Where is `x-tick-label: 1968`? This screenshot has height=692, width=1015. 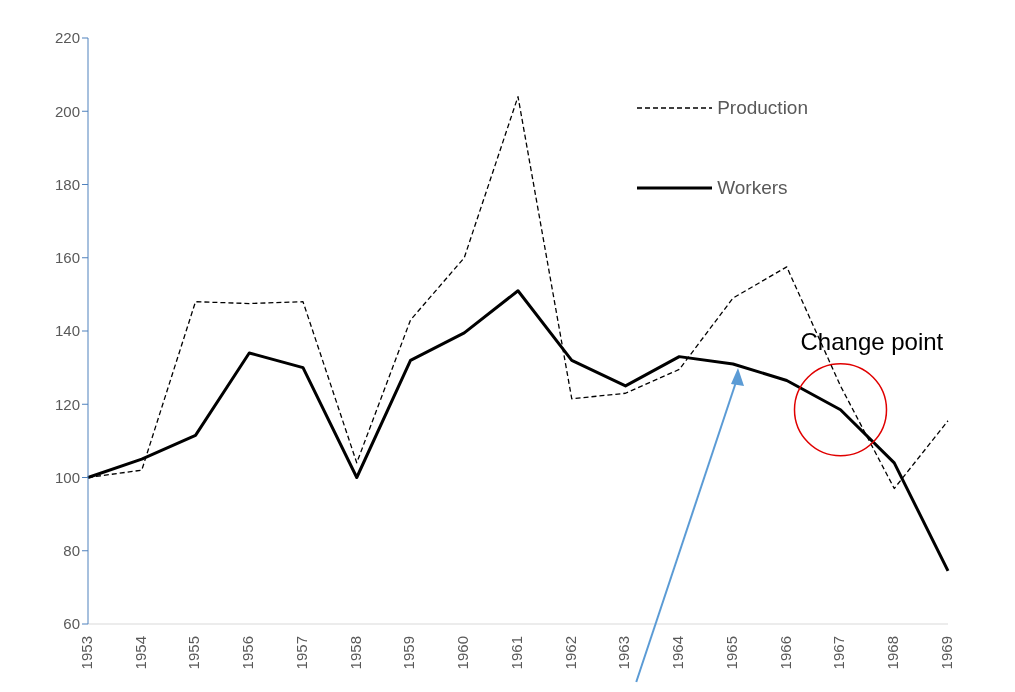 x-tick-label: 1968 is located at coordinates (893, 653).